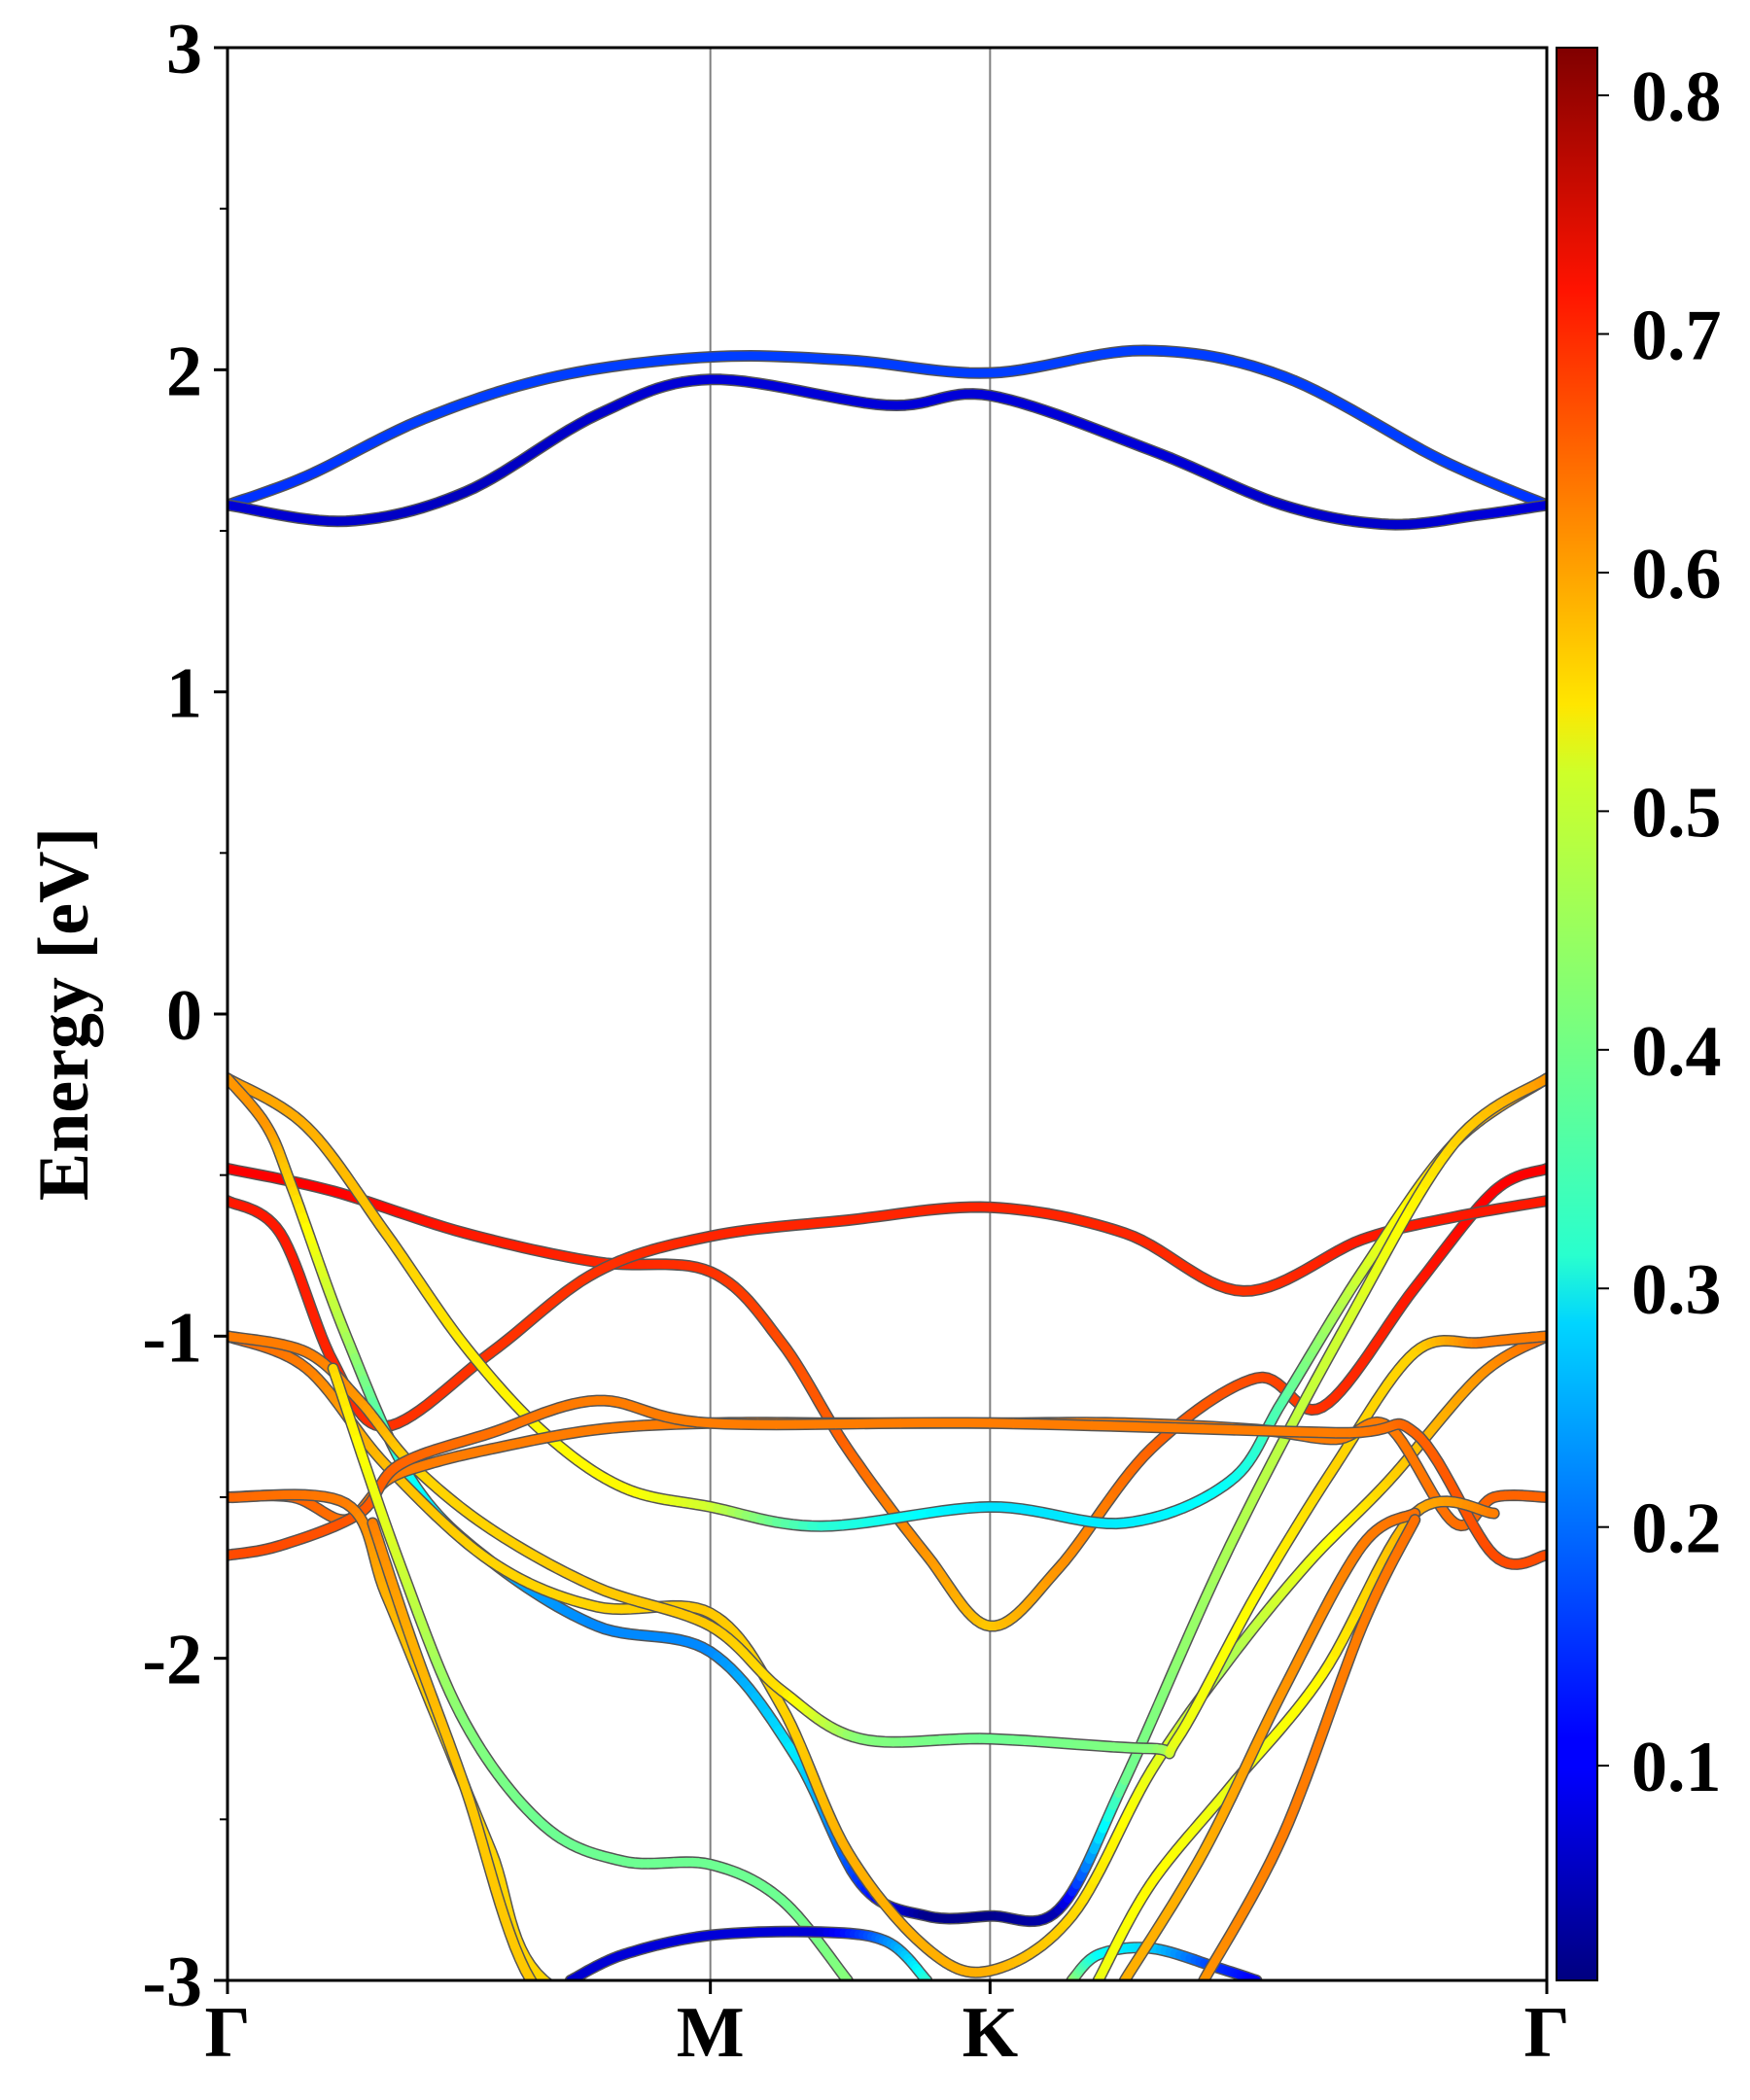  I want to click on y-axis-ticks: -3 -2 -1 0 1 2 3, so click(185, 1016).